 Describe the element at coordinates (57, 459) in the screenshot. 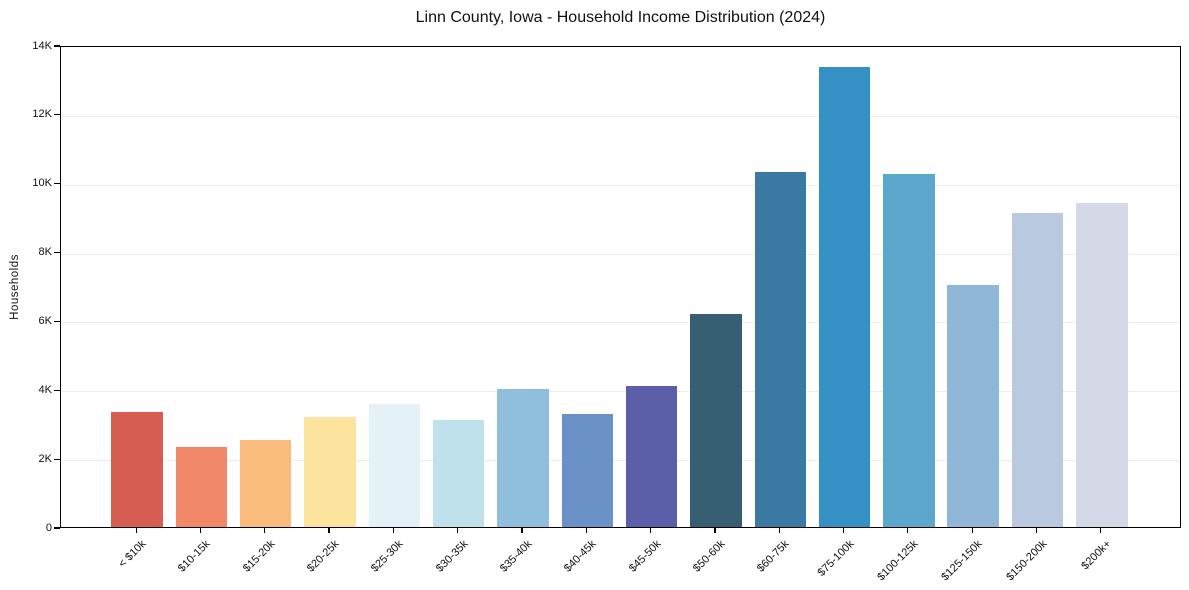

I see `ytick-mark-2K` at that location.